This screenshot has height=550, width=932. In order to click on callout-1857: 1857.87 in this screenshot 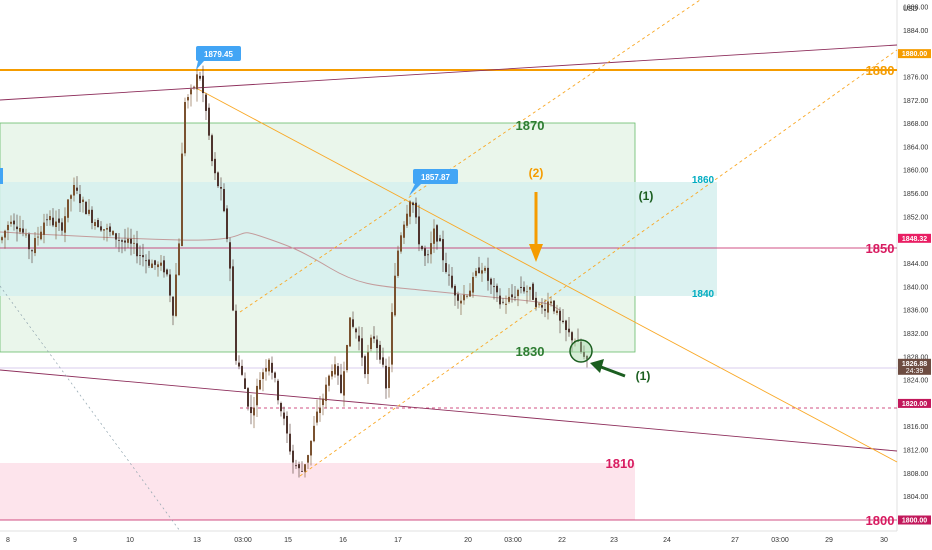, I will do `click(433, 182)`.